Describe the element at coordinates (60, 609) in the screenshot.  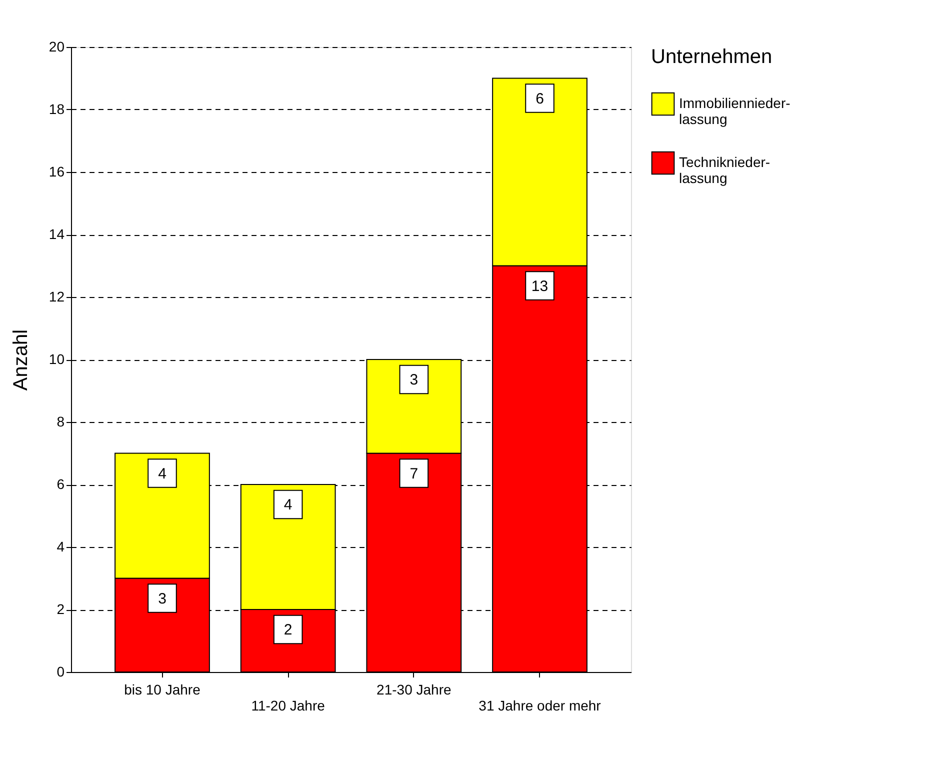
I see `y-tick-label: 2` at that location.